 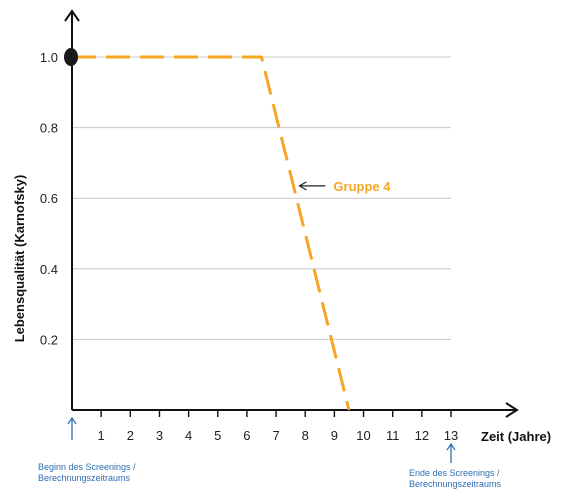 I want to click on end-note-line-2: Berechnungszeitraums, so click(x=455, y=484).